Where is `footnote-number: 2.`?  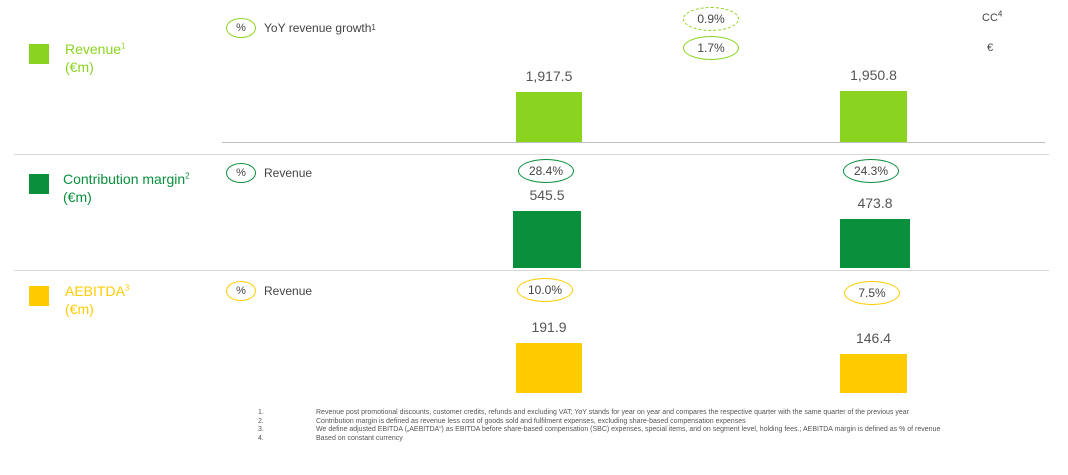
footnote-number: 2. is located at coordinates (261, 421).